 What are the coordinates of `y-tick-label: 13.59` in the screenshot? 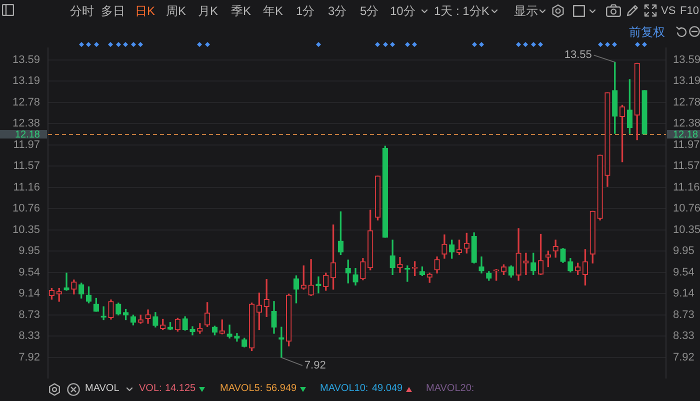 It's located at (26, 60).